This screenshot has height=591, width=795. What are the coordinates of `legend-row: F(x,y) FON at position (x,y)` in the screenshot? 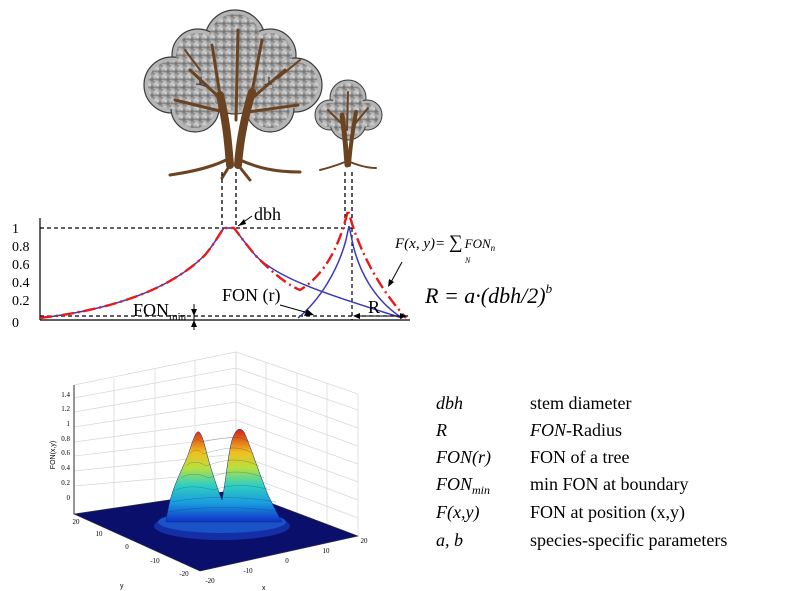 It's located at (560, 512).